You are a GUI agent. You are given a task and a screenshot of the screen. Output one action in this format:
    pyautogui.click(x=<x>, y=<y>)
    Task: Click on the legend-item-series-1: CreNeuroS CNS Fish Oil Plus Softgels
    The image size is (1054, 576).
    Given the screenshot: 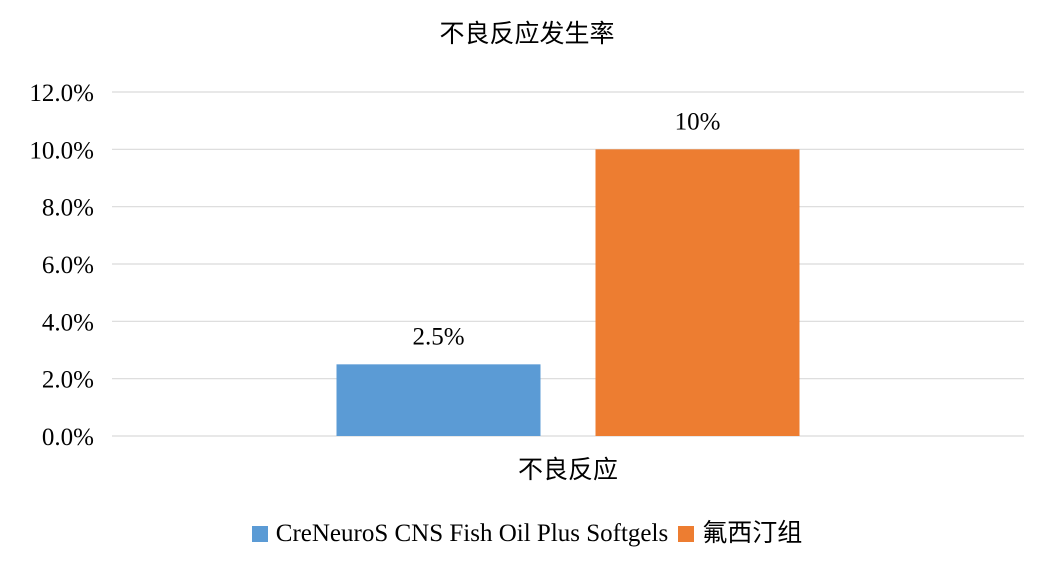 What is the action you would take?
    pyautogui.click(x=460, y=534)
    